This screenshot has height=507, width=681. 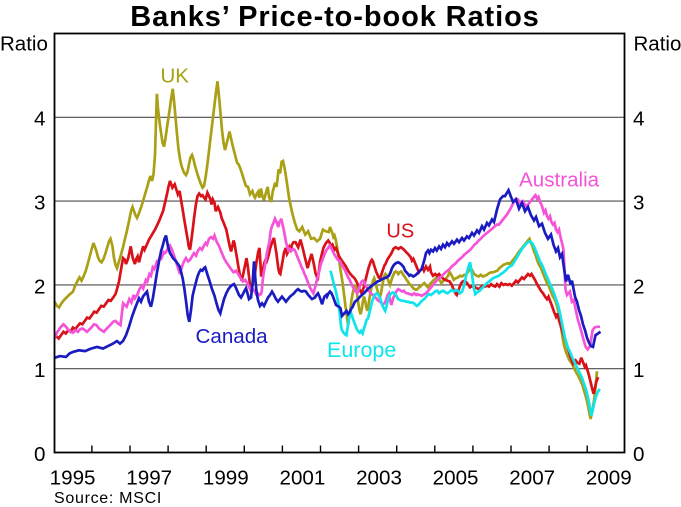 I want to click on svg-text: 1997, so click(x=149, y=477).